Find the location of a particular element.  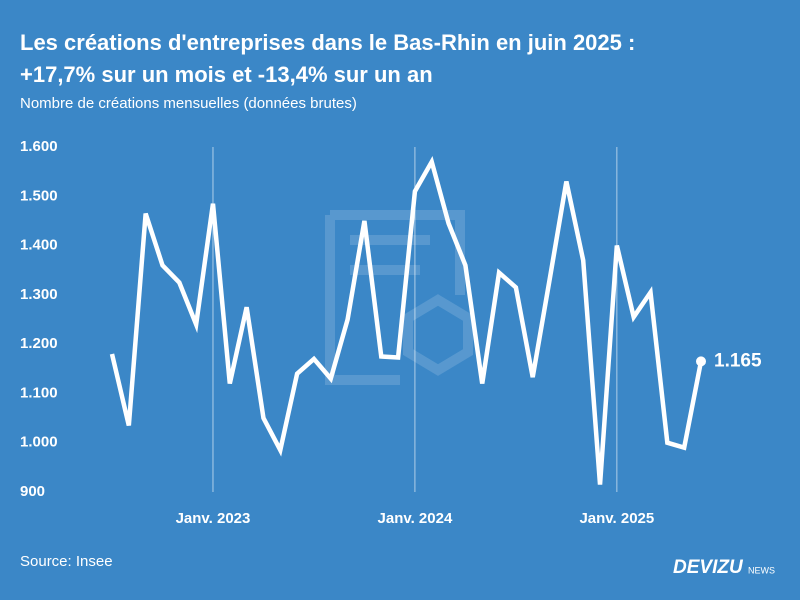

y-tick-label: 1.600 is located at coordinates (39, 146).